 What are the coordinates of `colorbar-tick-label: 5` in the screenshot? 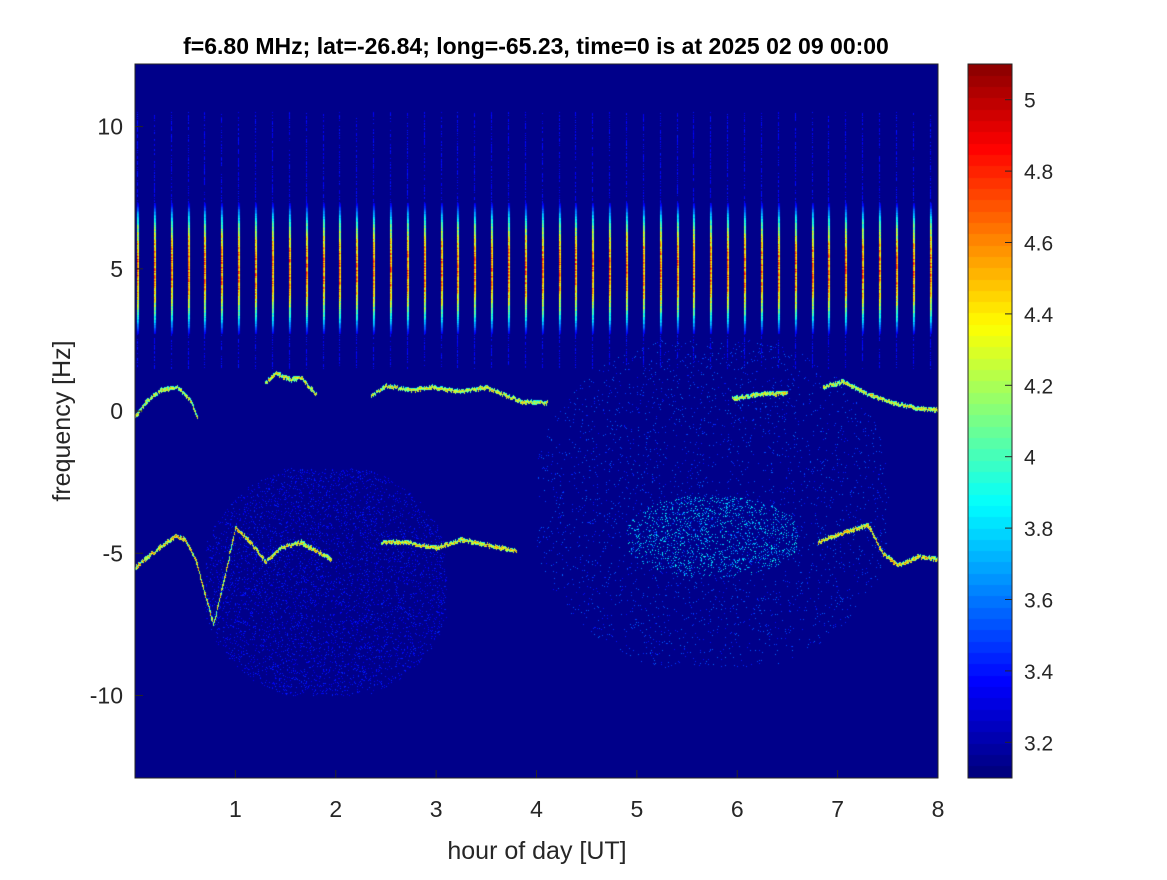 It's located at (1030, 101).